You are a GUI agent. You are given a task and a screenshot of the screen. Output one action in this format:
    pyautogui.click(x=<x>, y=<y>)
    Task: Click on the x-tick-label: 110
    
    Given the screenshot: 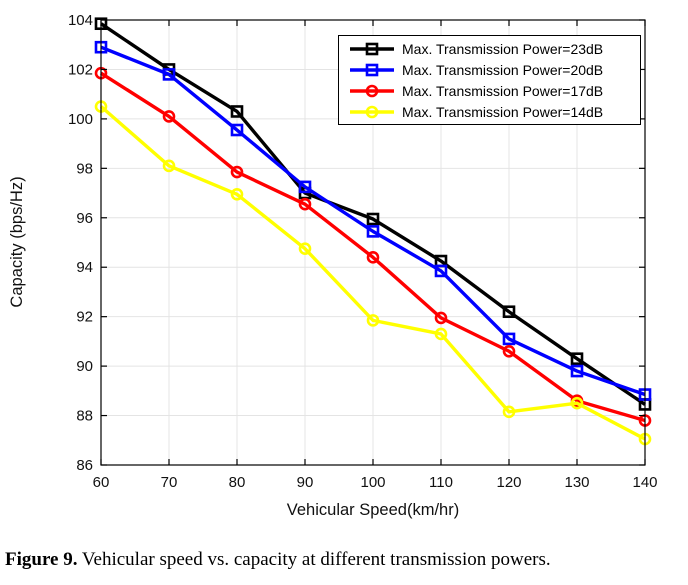 What is the action you would take?
    pyautogui.click(x=441, y=482)
    